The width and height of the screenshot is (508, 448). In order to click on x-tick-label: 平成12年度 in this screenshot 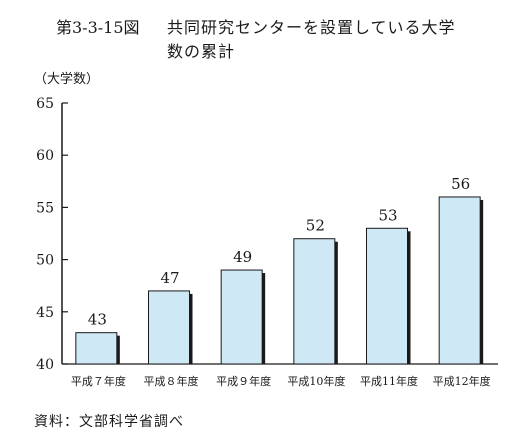, I will do `click(462, 381)`.